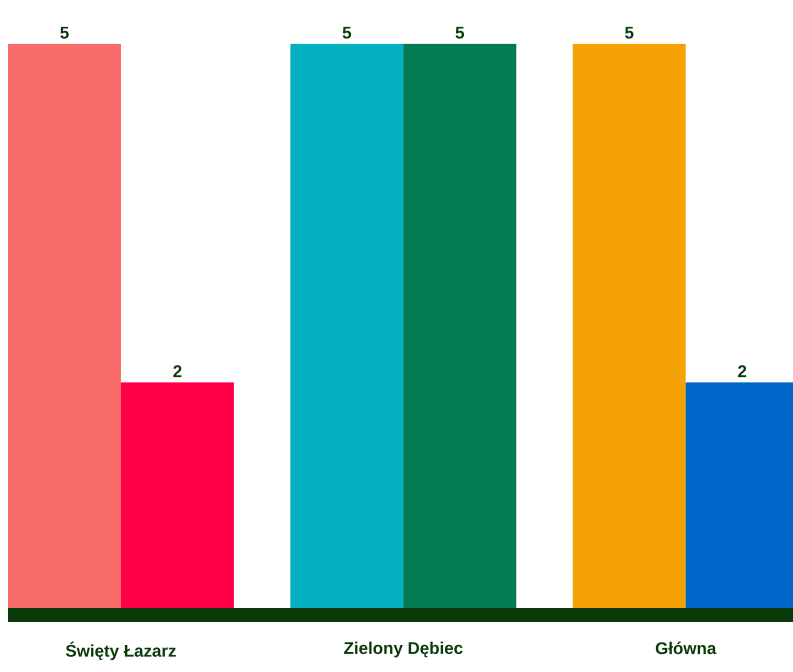 This screenshot has height=672, width=793. What do you see at coordinates (403, 650) in the screenshot?
I see `x-tick-label: Zielony Dębiec` at bounding box center [403, 650].